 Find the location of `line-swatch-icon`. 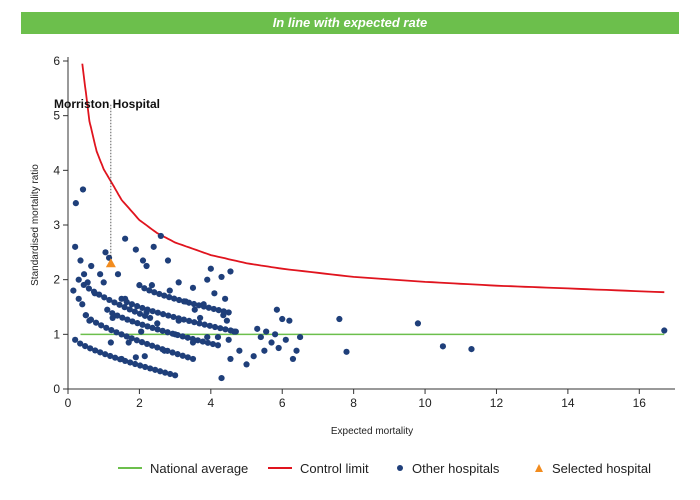

line-swatch-icon is located at coordinates (280, 468).